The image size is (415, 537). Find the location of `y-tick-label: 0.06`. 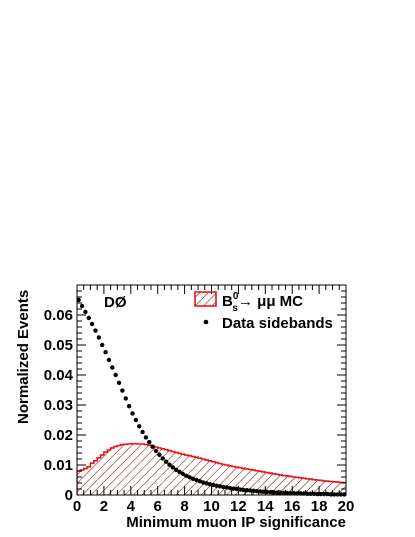

y-tick-label: 0.06 is located at coordinates (58, 315).